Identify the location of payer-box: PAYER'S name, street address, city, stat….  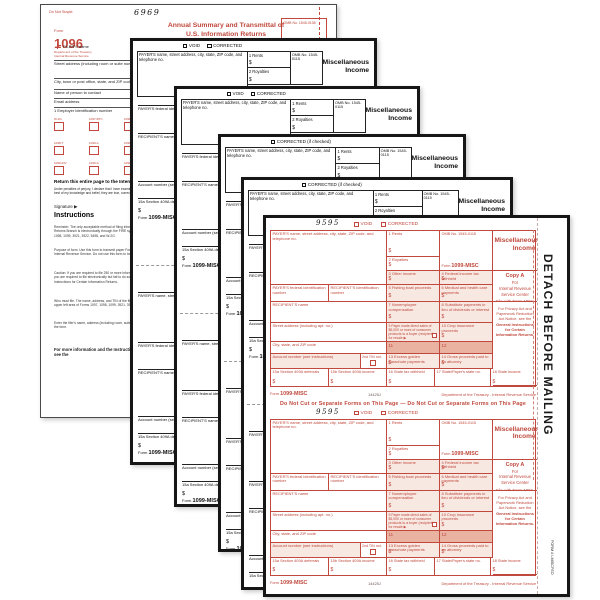
(329, 446).